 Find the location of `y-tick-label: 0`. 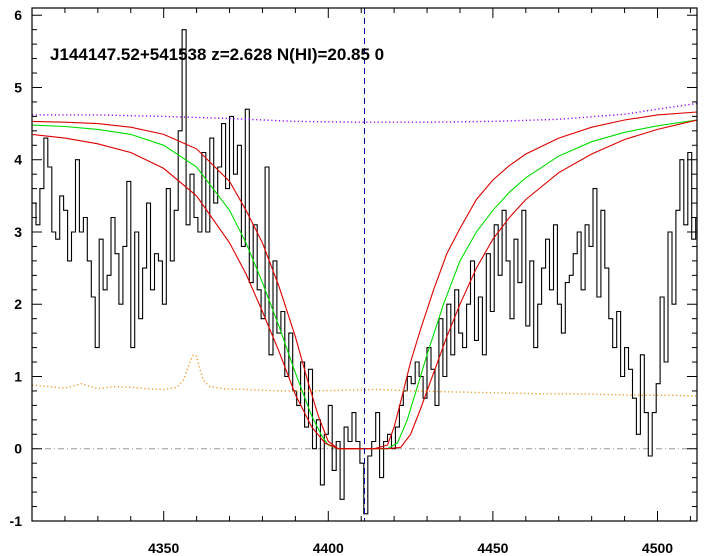

y-tick-label: 0 is located at coordinates (18, 449).